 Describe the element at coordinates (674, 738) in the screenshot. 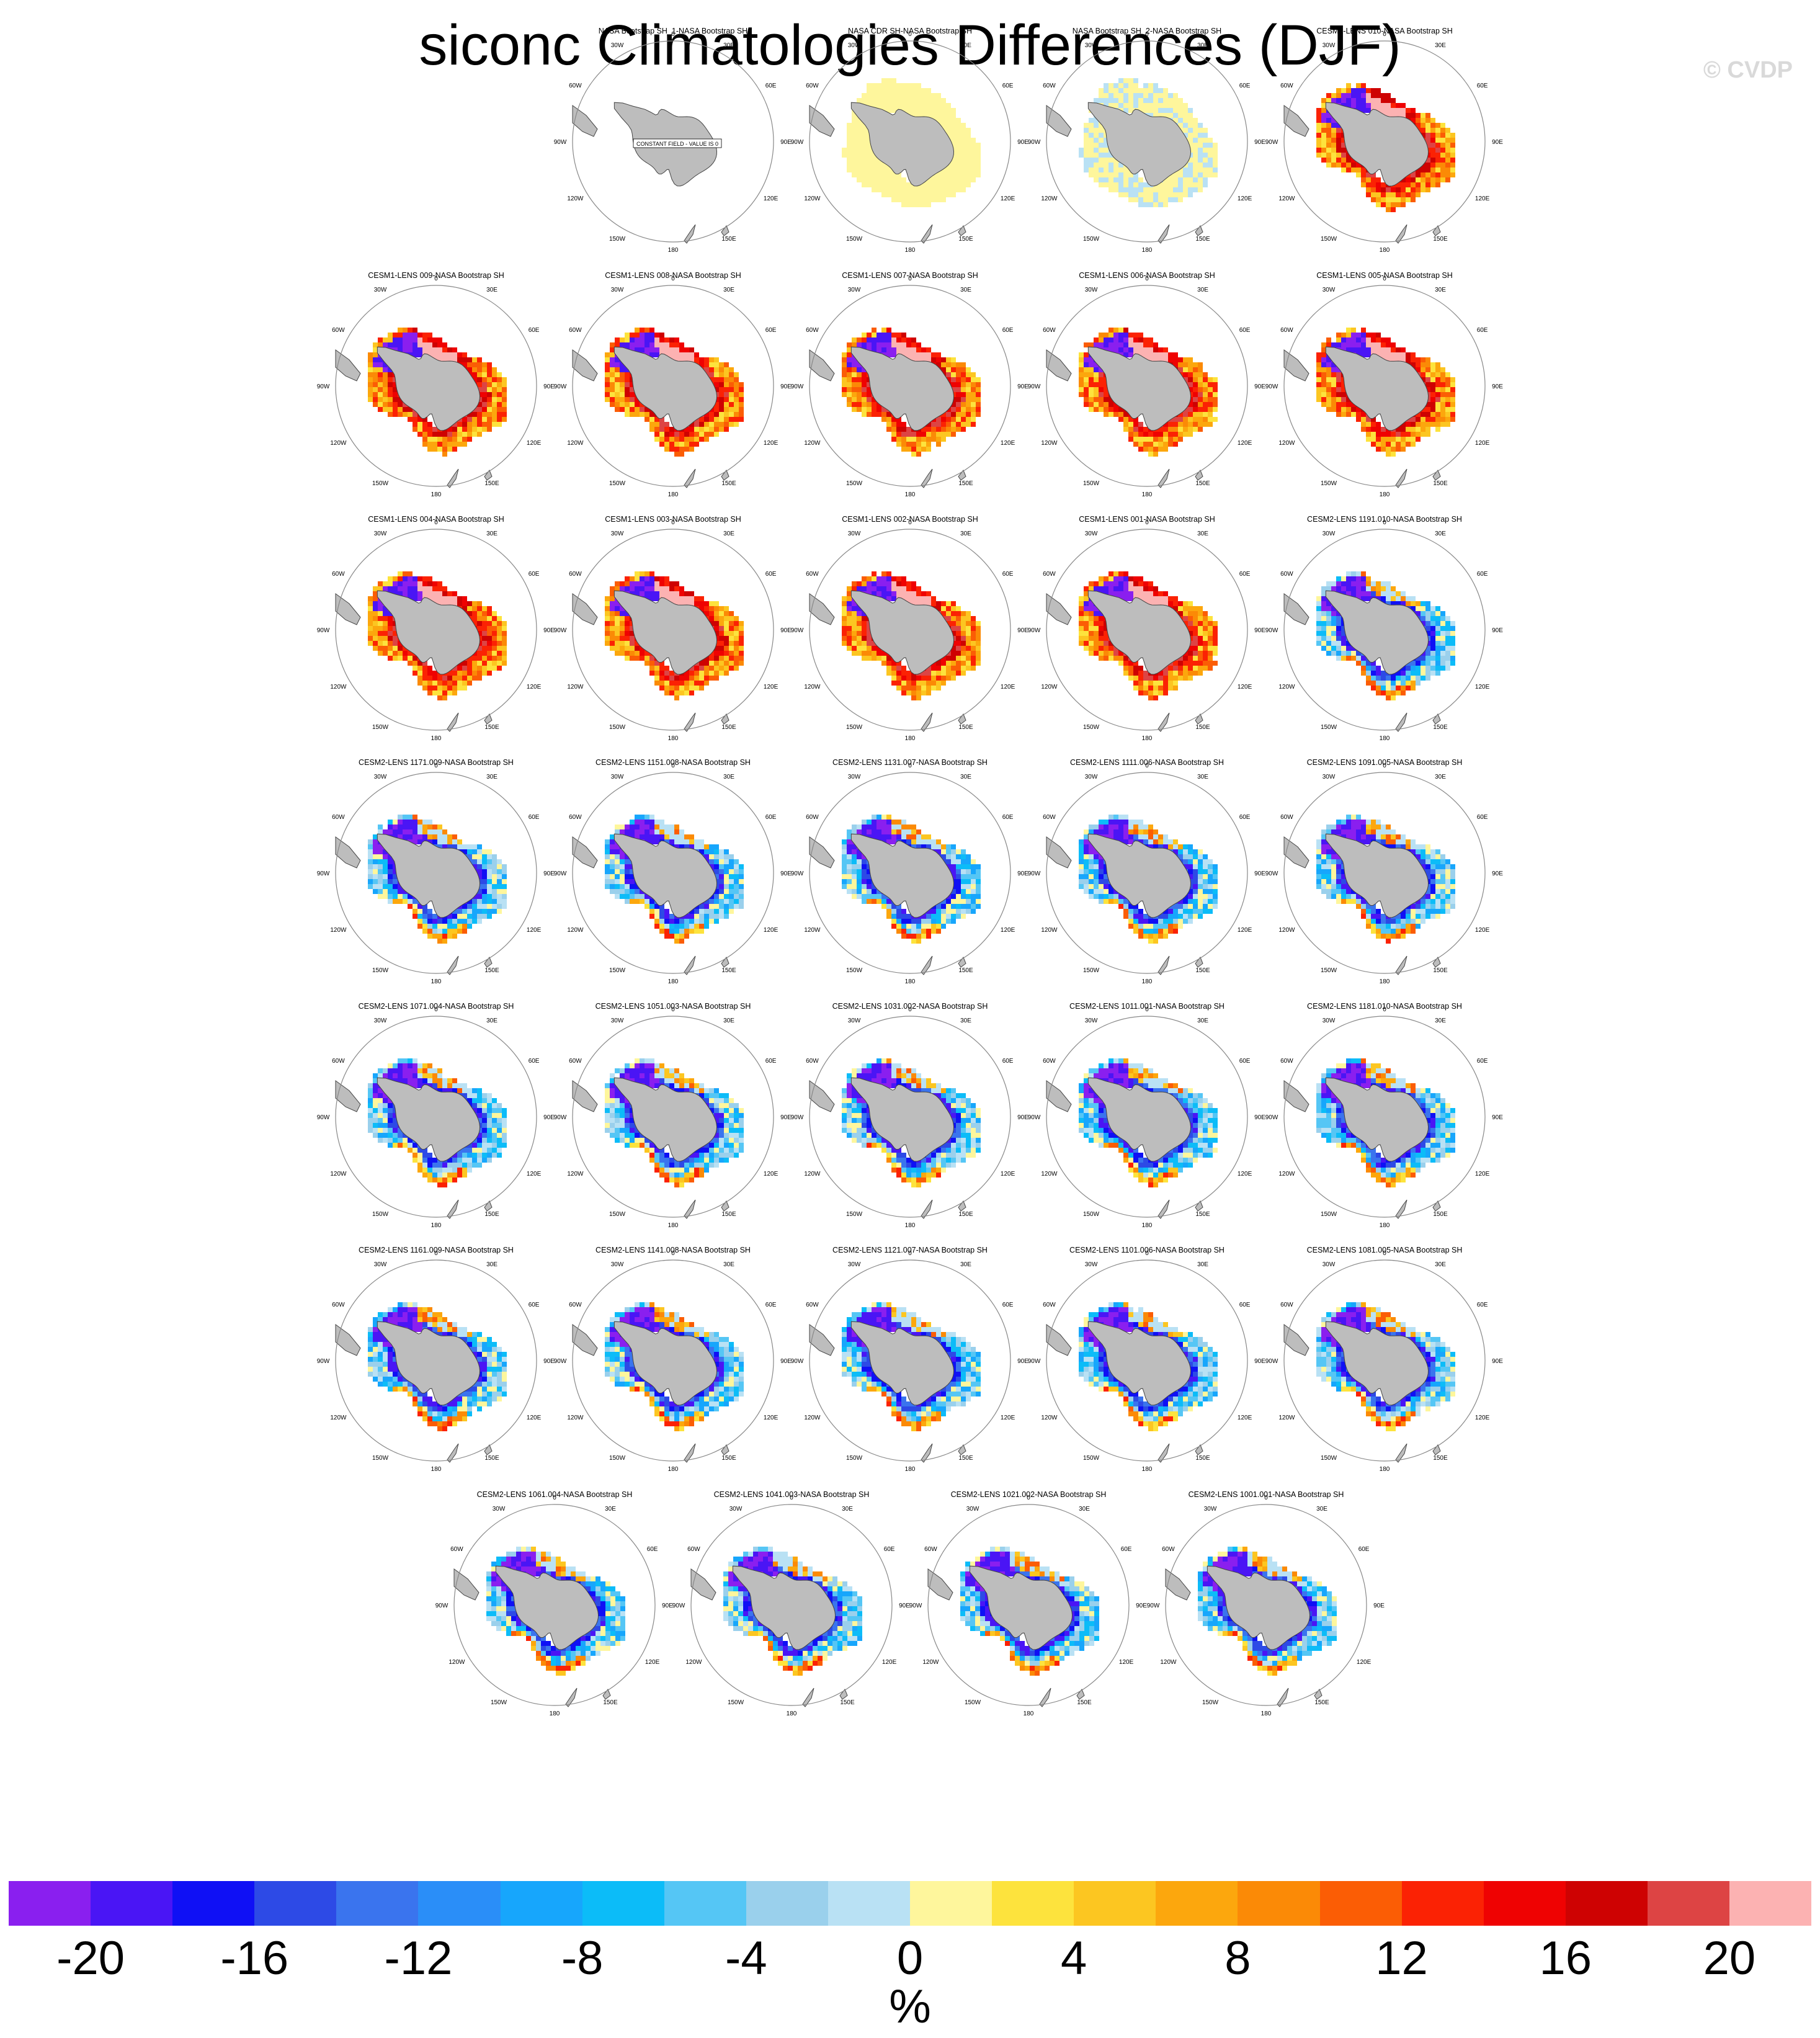

I see `longitude-label: 180` at that location.